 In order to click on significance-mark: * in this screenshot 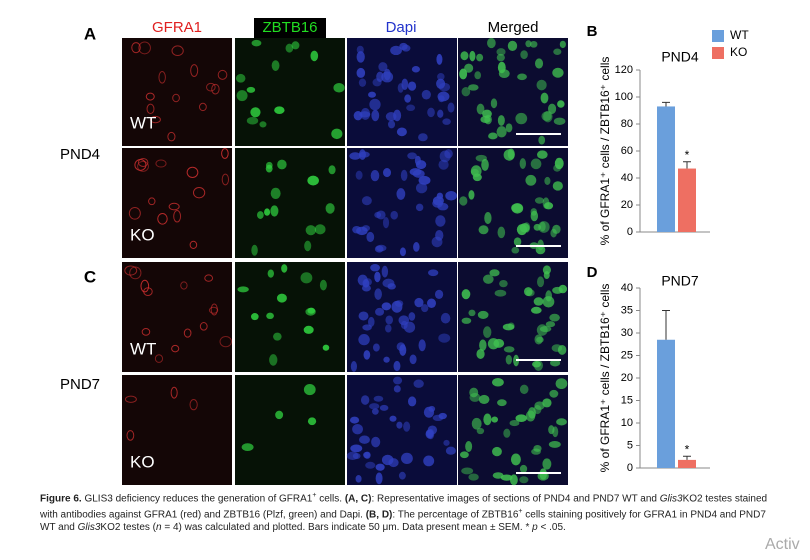, I will do `click(687, 449)`.